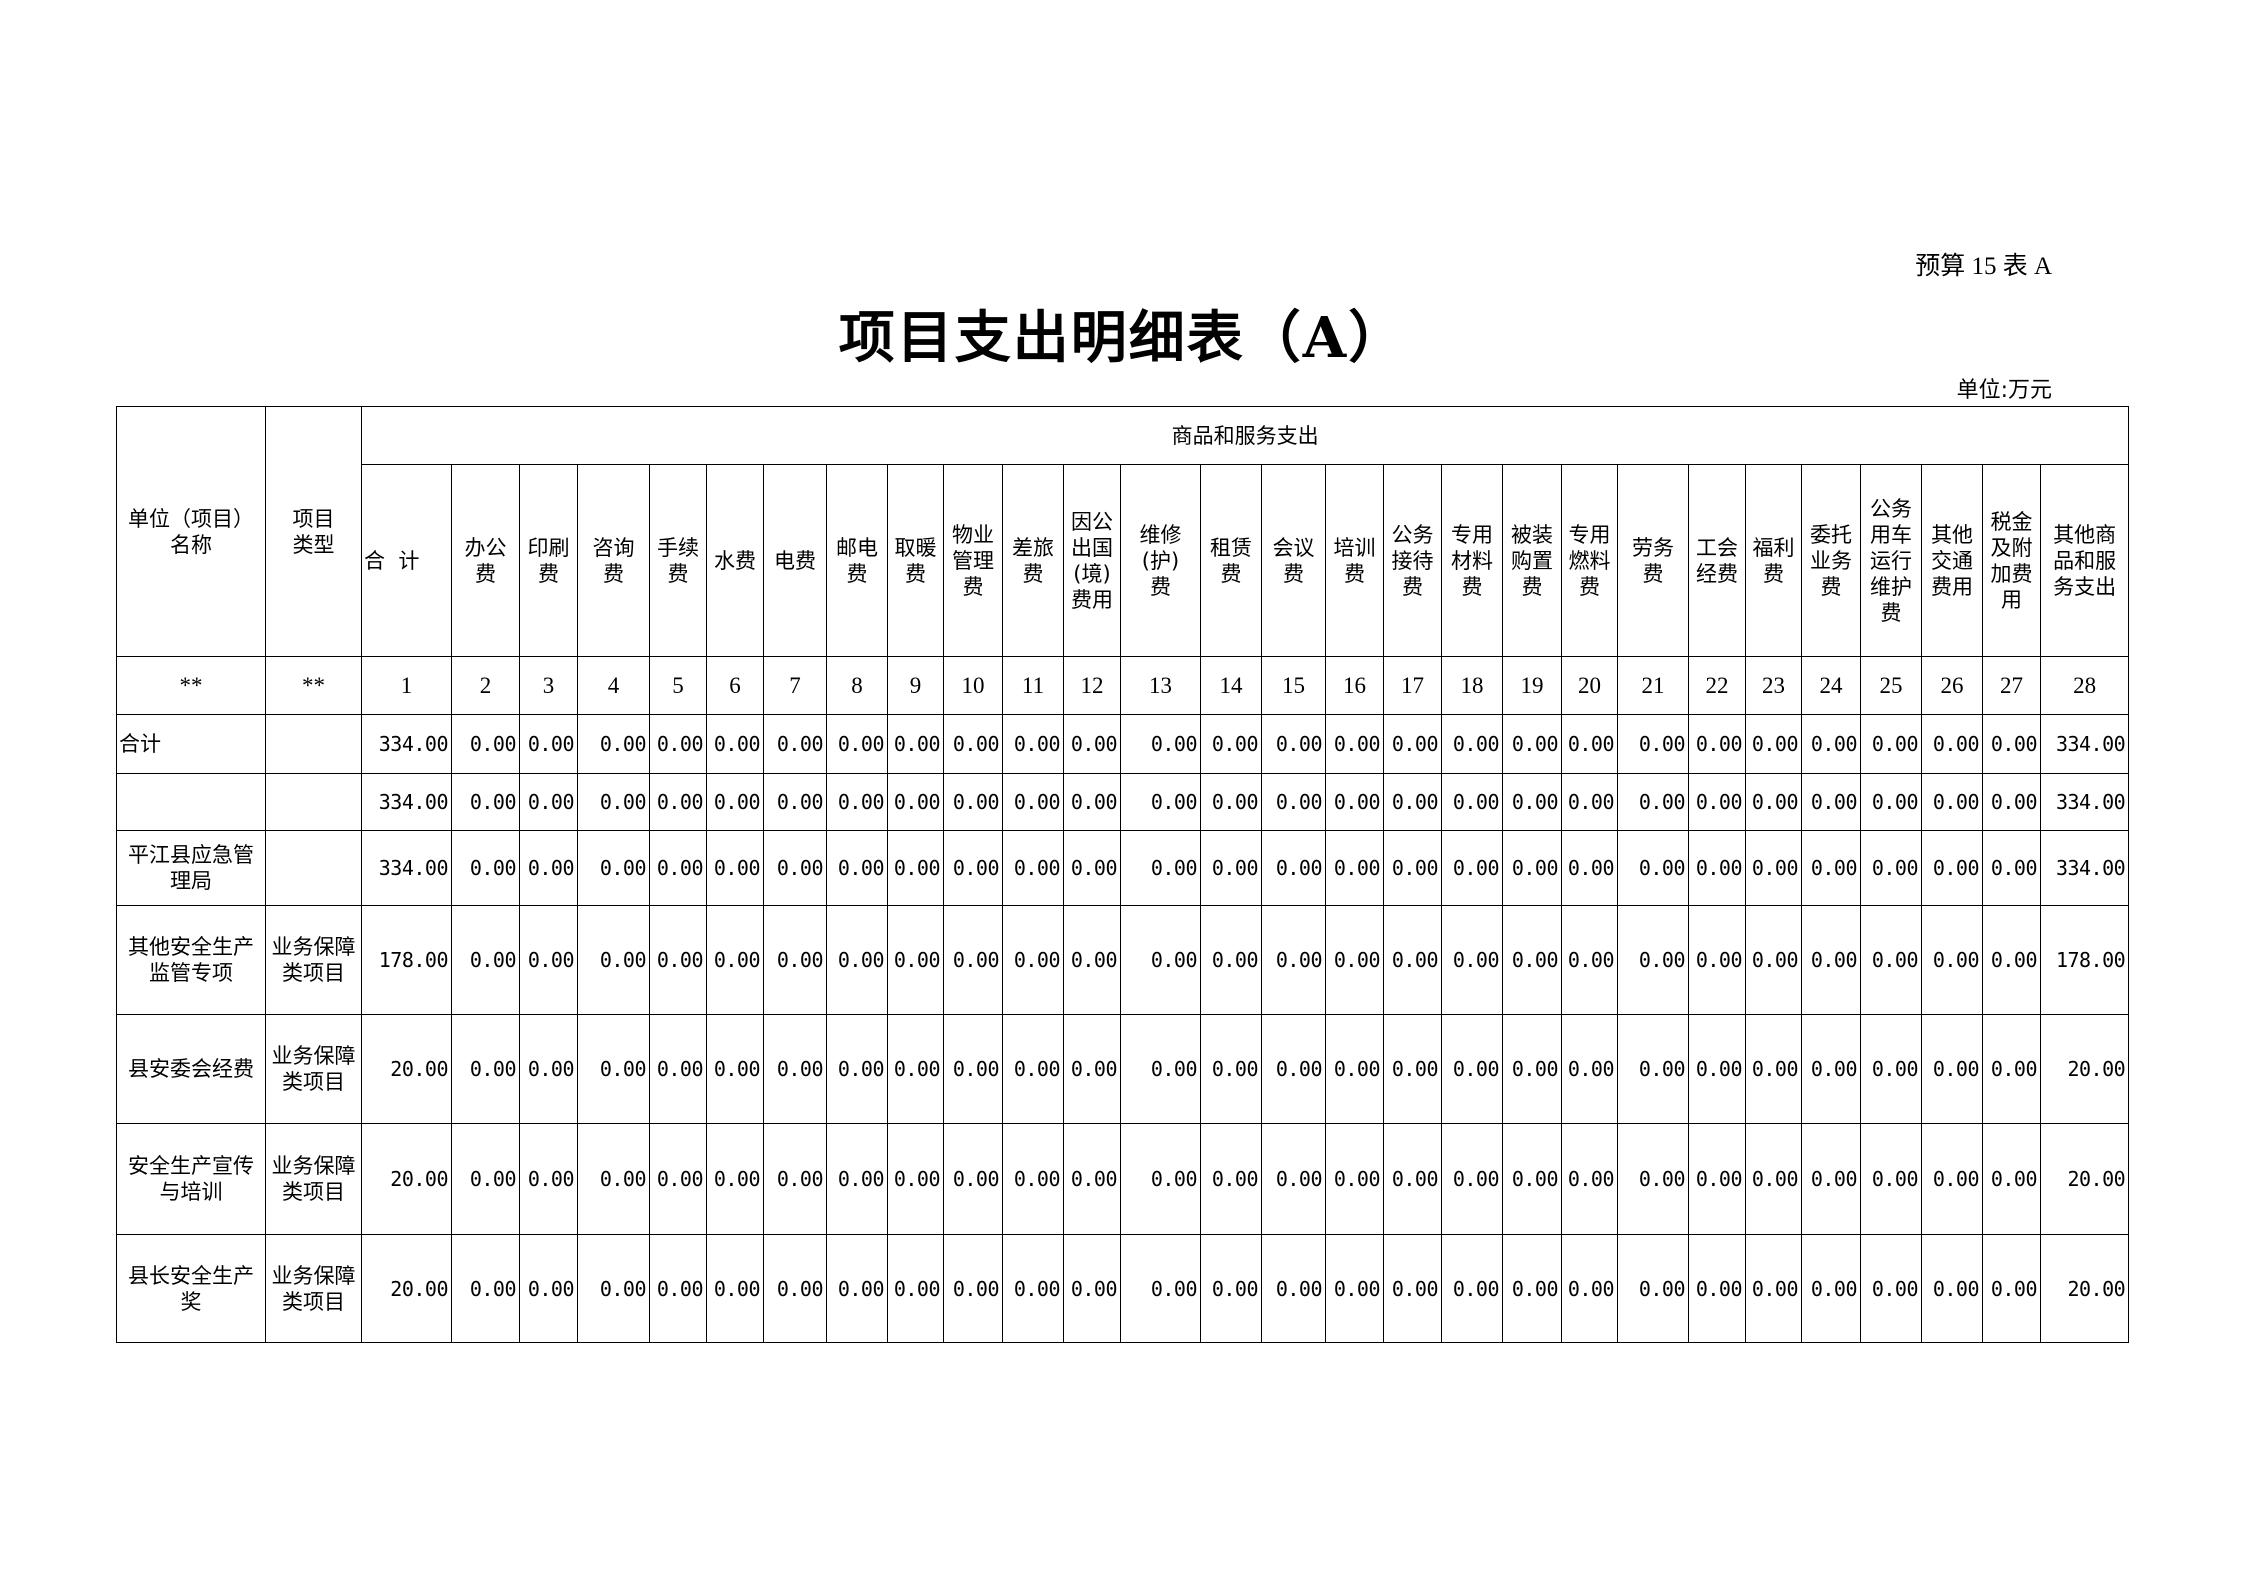 This screenshot has height=1587, width=2245. What do you see at coordinates (1122, 338) in the screenshot?
I see `page-title: 项目支出明细表（A）` at bounding box center [1122, 338].